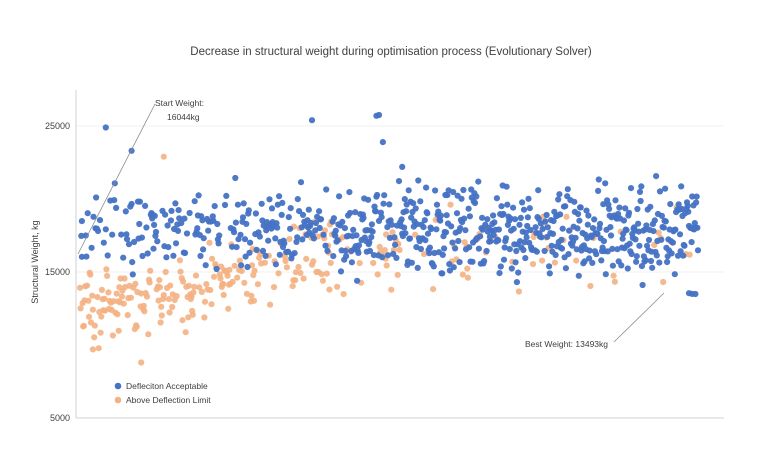 Image resolution: width=768 pixels, height=465 pixels. I want to click on y-tick-labels: 25000 15000 5000, so click(57, 272).